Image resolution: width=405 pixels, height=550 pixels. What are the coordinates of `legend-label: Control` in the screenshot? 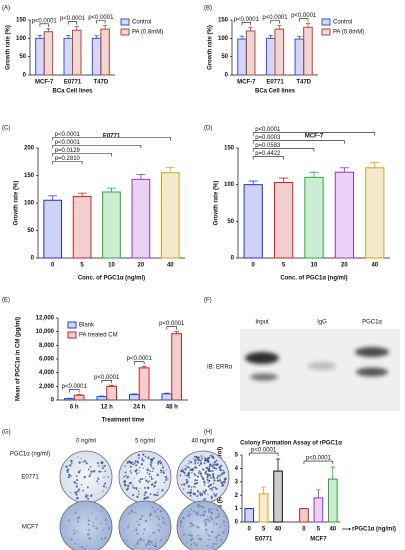 It's located at (141, 23).